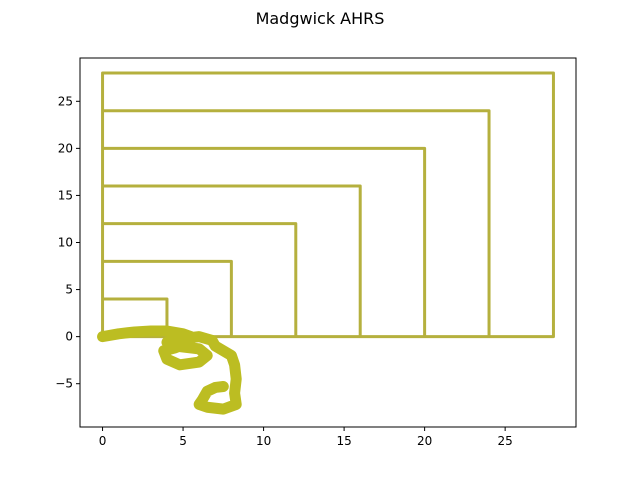 The image size is (640, 480). Describe the element at coordinates (65, 101) in the screenshot. I see `y-tick-label: 25` at that location.